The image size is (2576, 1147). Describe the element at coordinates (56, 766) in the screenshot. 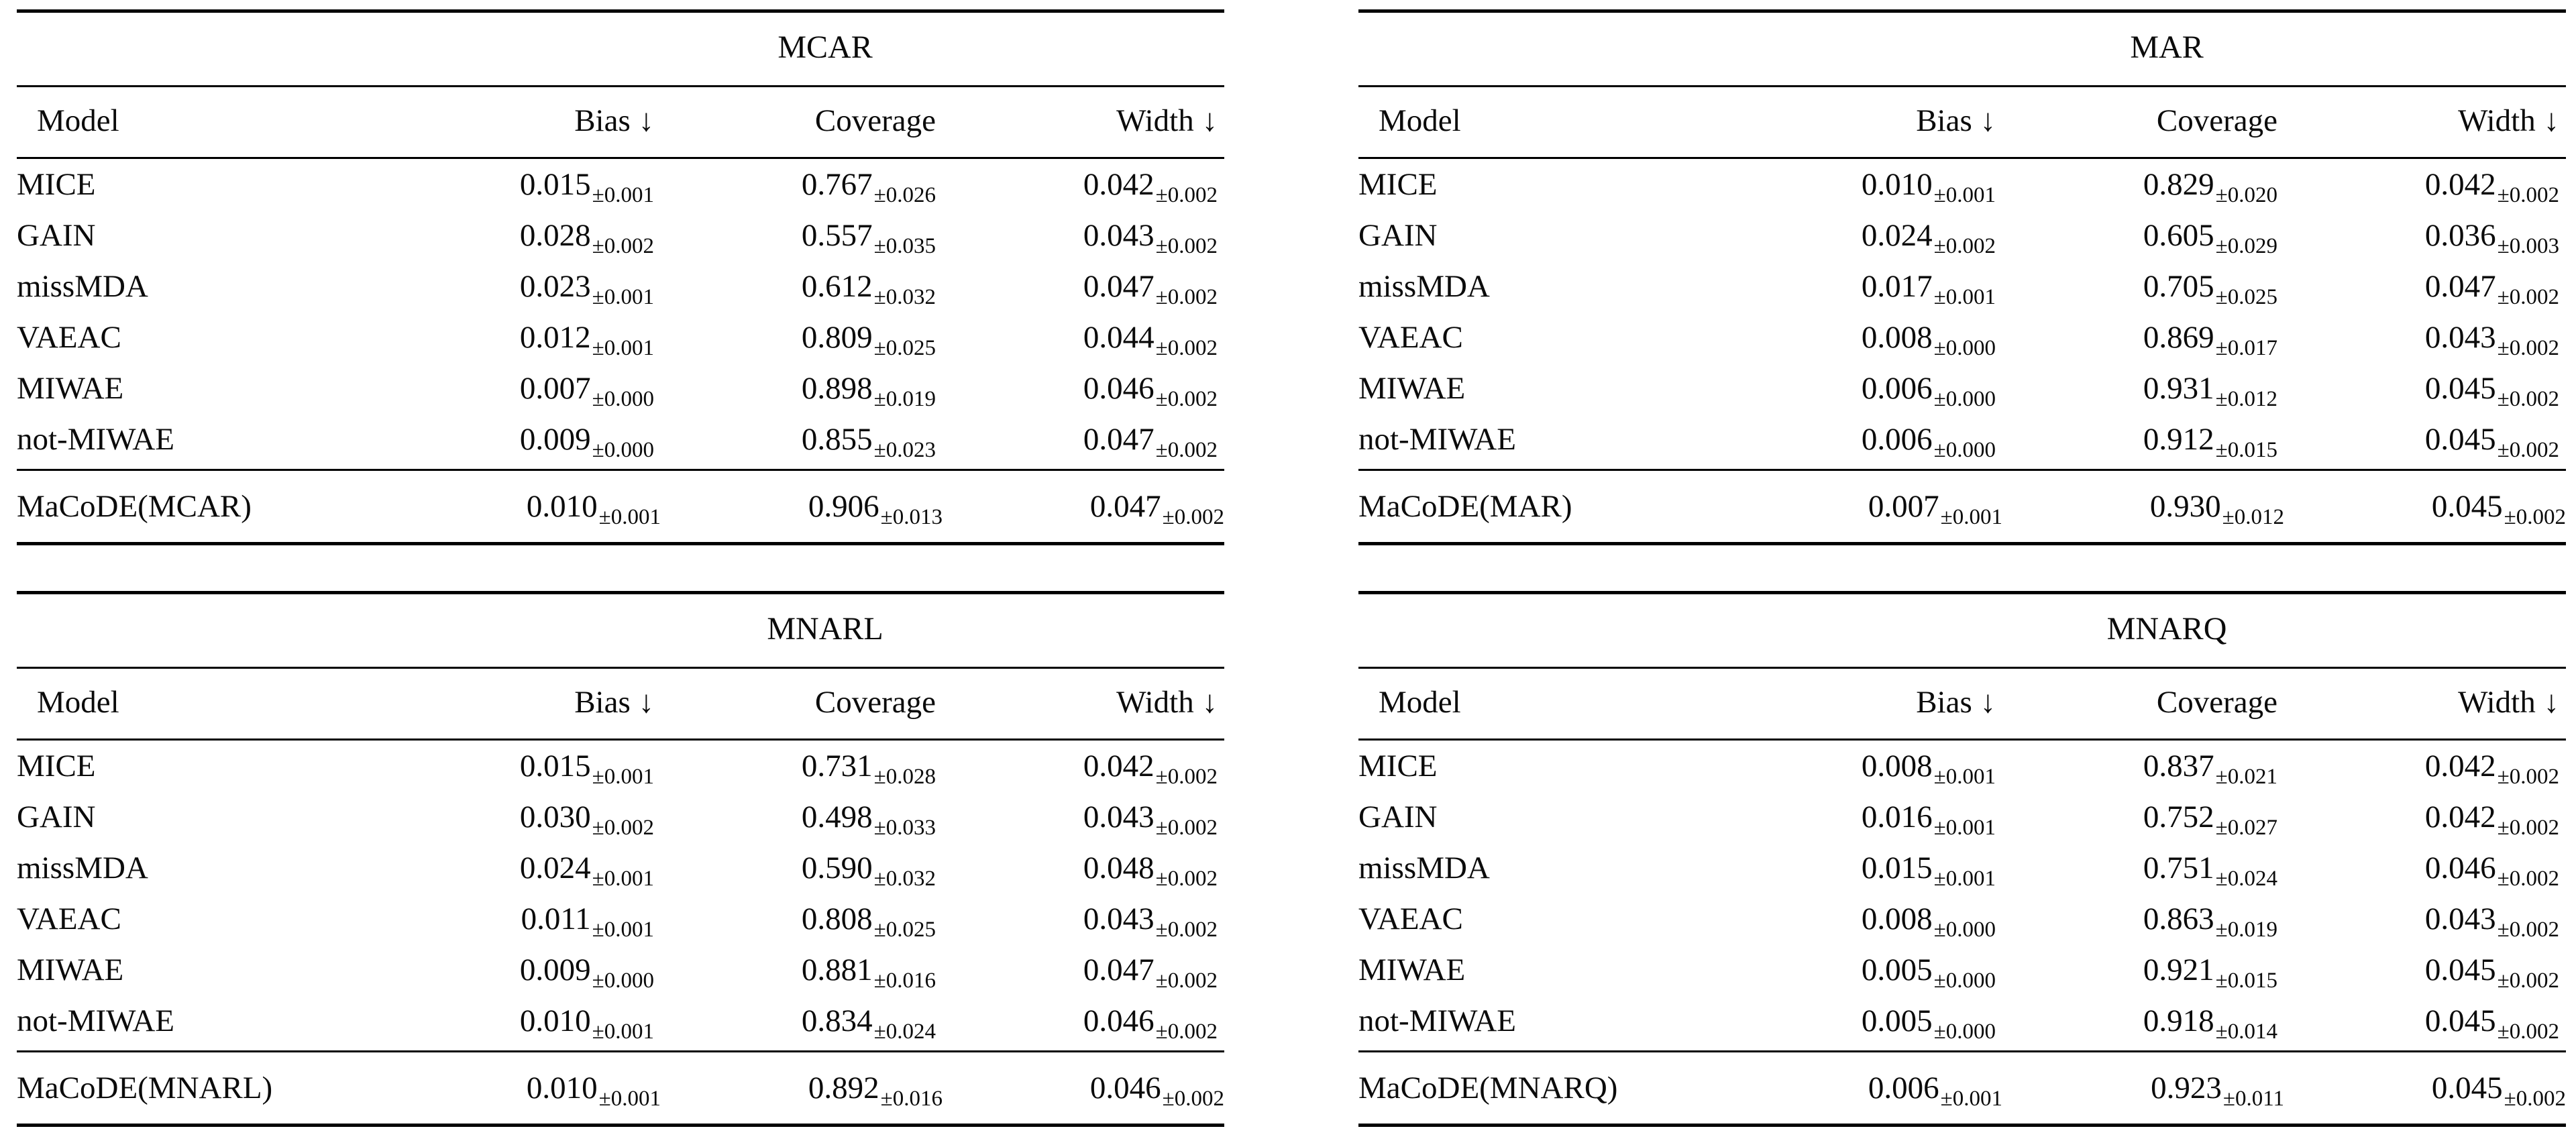

I see `model-name: MICE` at that location.